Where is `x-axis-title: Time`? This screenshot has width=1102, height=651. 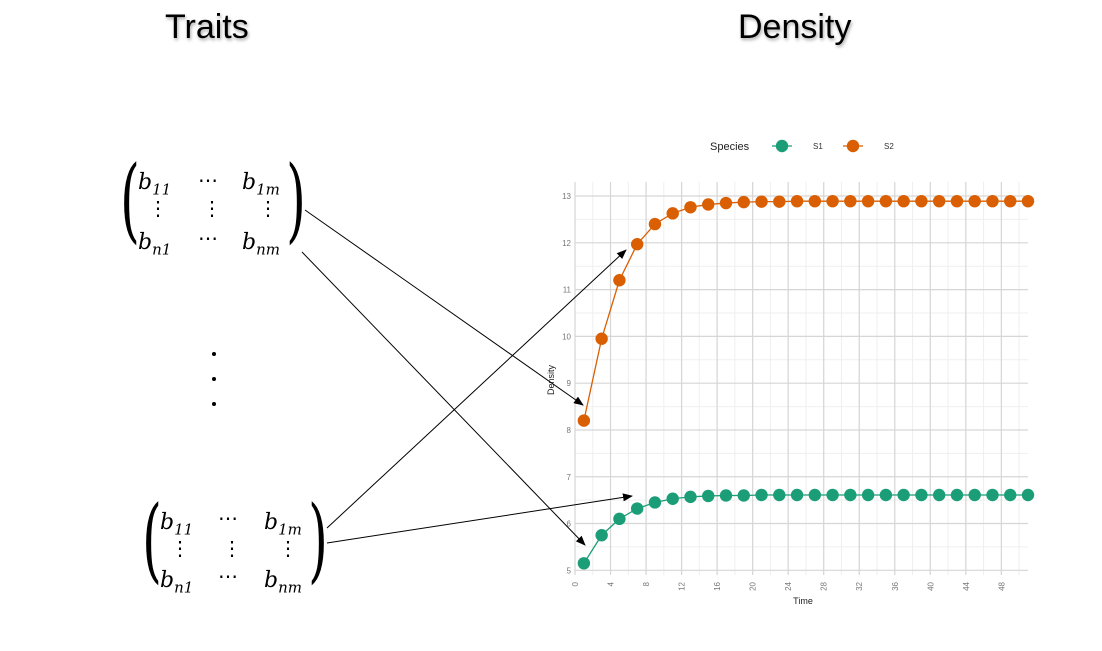 x-axis-title: Time is located at coordinates (803, 601).